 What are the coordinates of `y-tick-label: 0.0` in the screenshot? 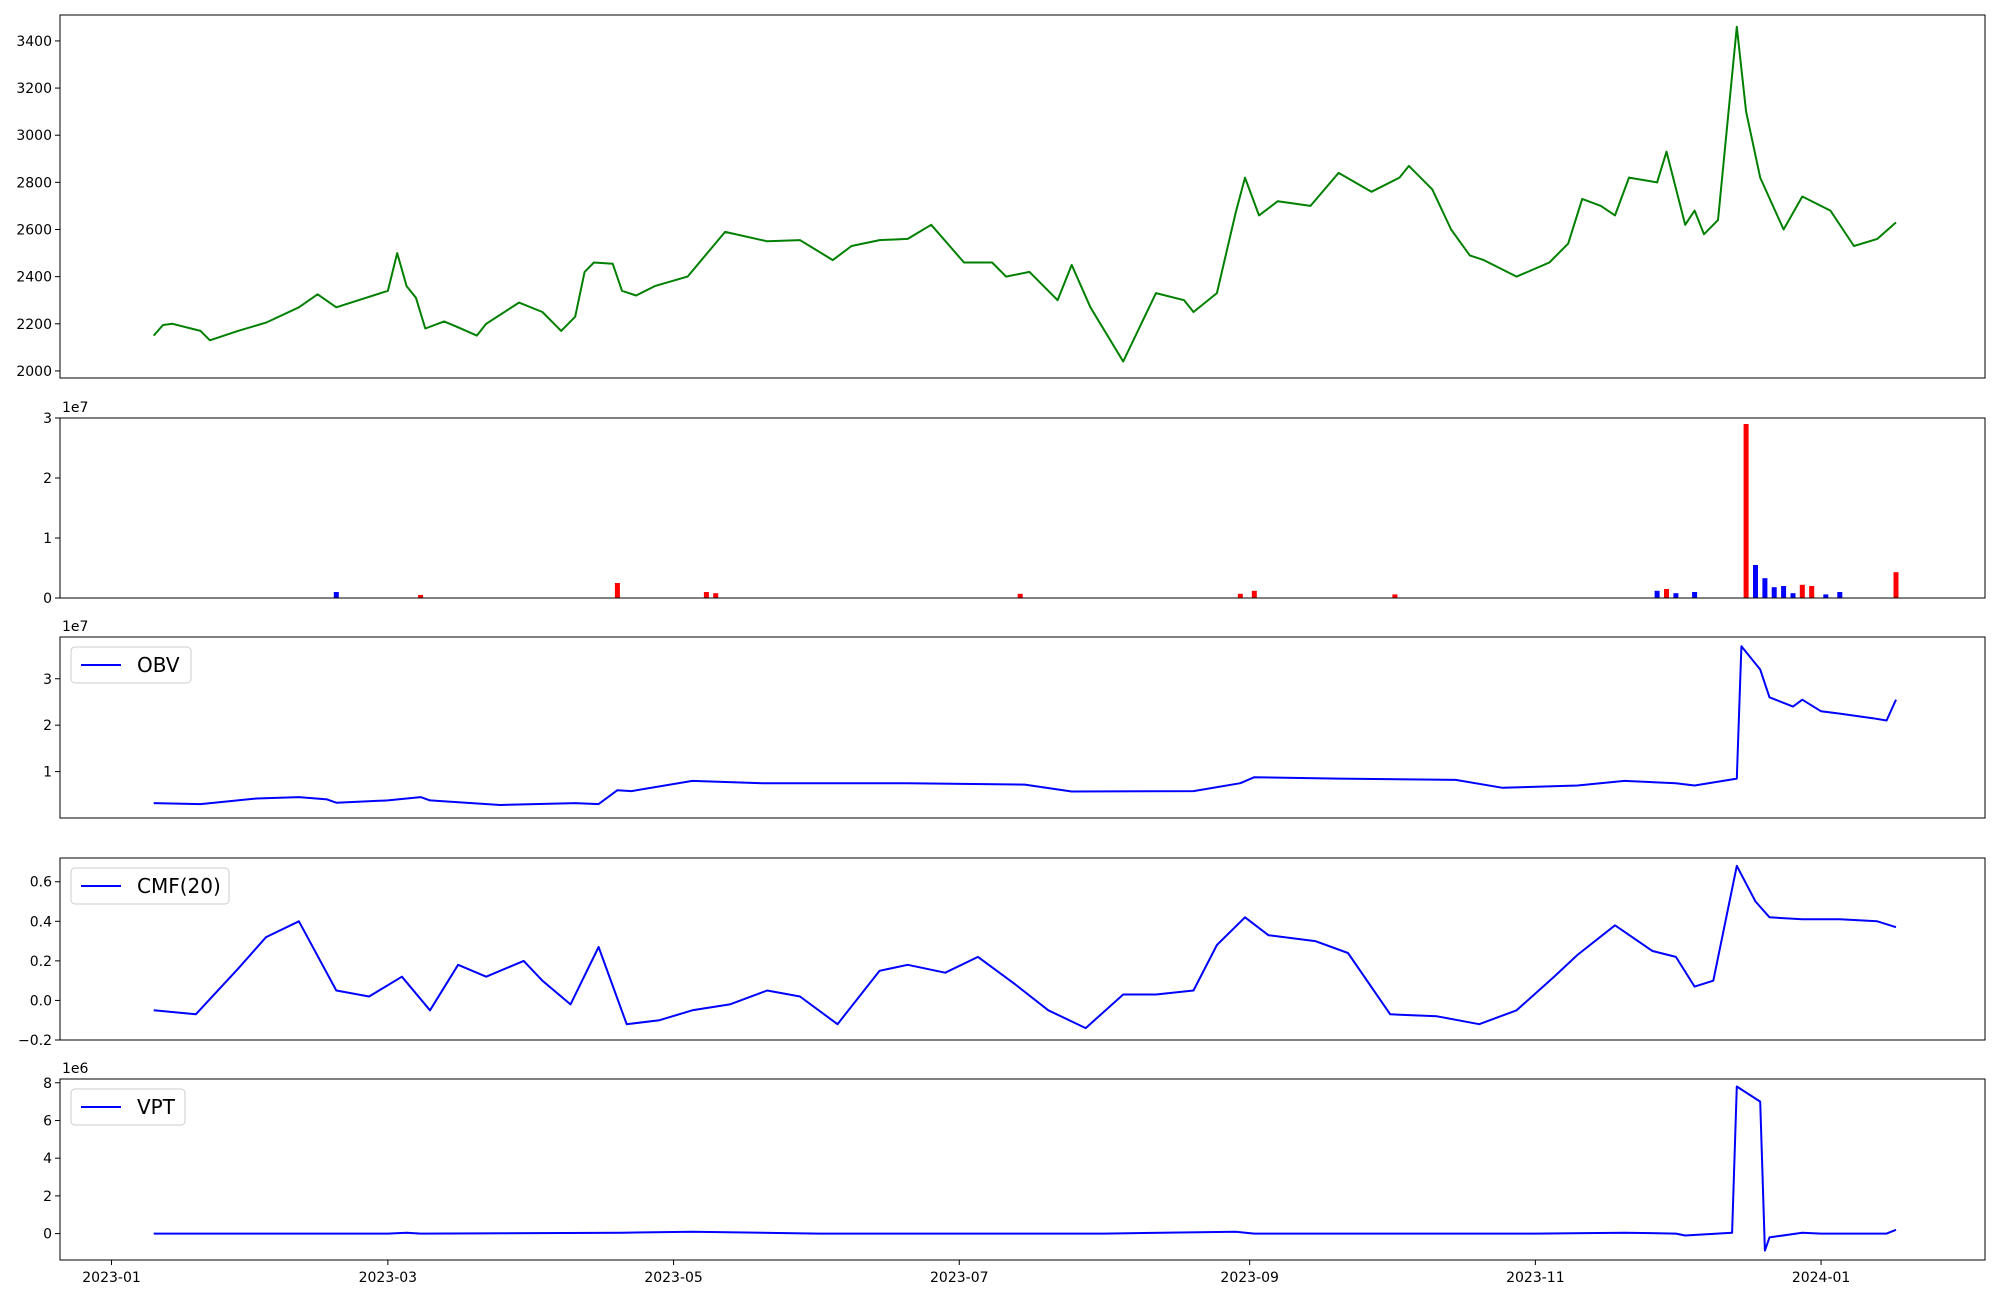 It's located at (41, 1001).